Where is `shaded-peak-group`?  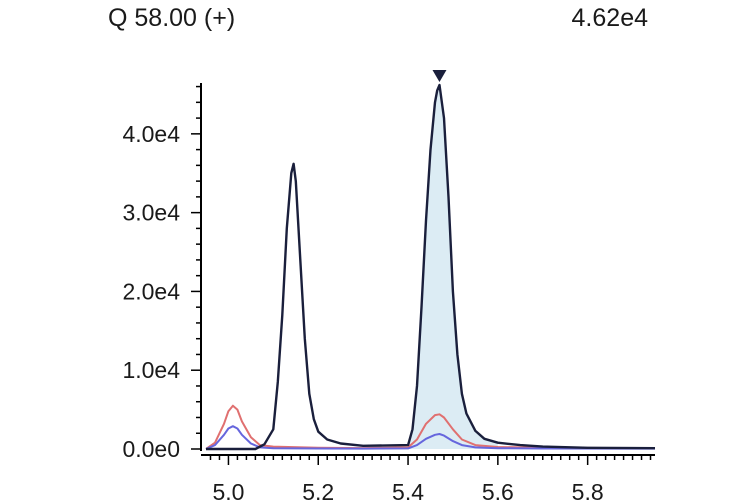
shaded-peak-group is located at coordinates (453, 267).